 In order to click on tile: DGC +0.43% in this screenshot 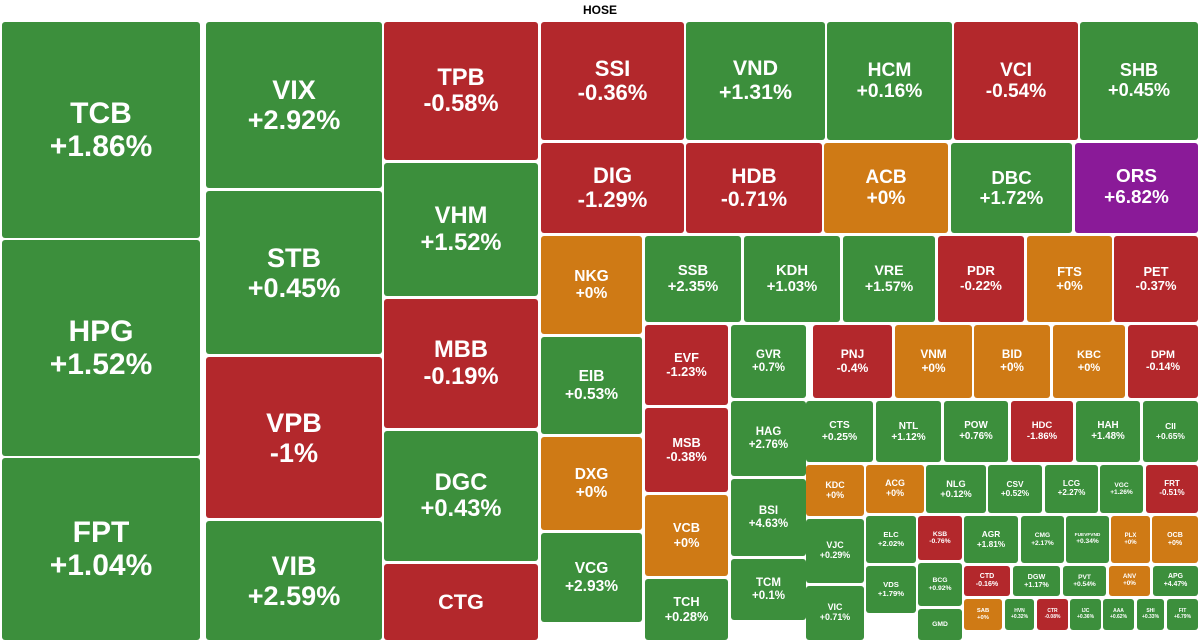, I will do `click(461, 496)`.